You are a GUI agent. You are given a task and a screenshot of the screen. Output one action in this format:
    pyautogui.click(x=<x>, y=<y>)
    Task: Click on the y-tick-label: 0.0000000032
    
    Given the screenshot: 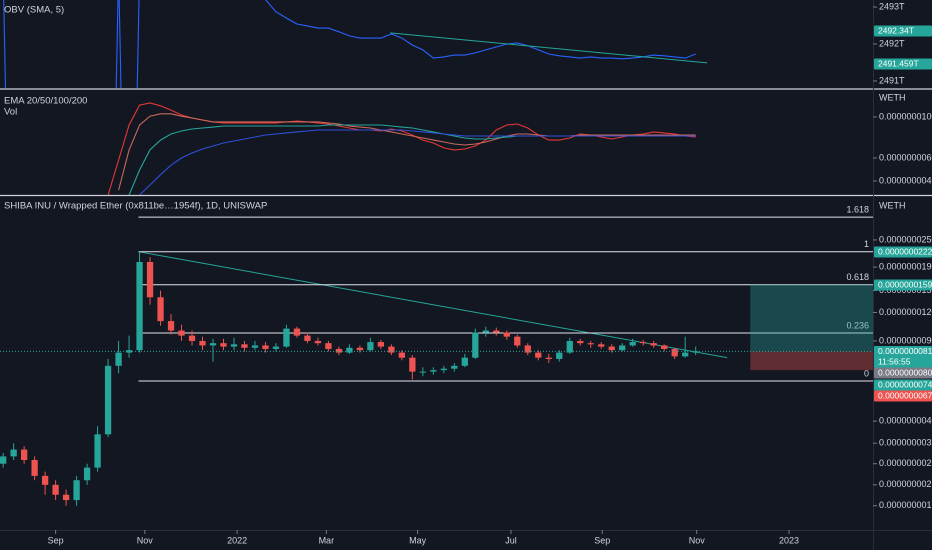 What is the action you would take?
    pyautogui.click(x=905, y=443)
    